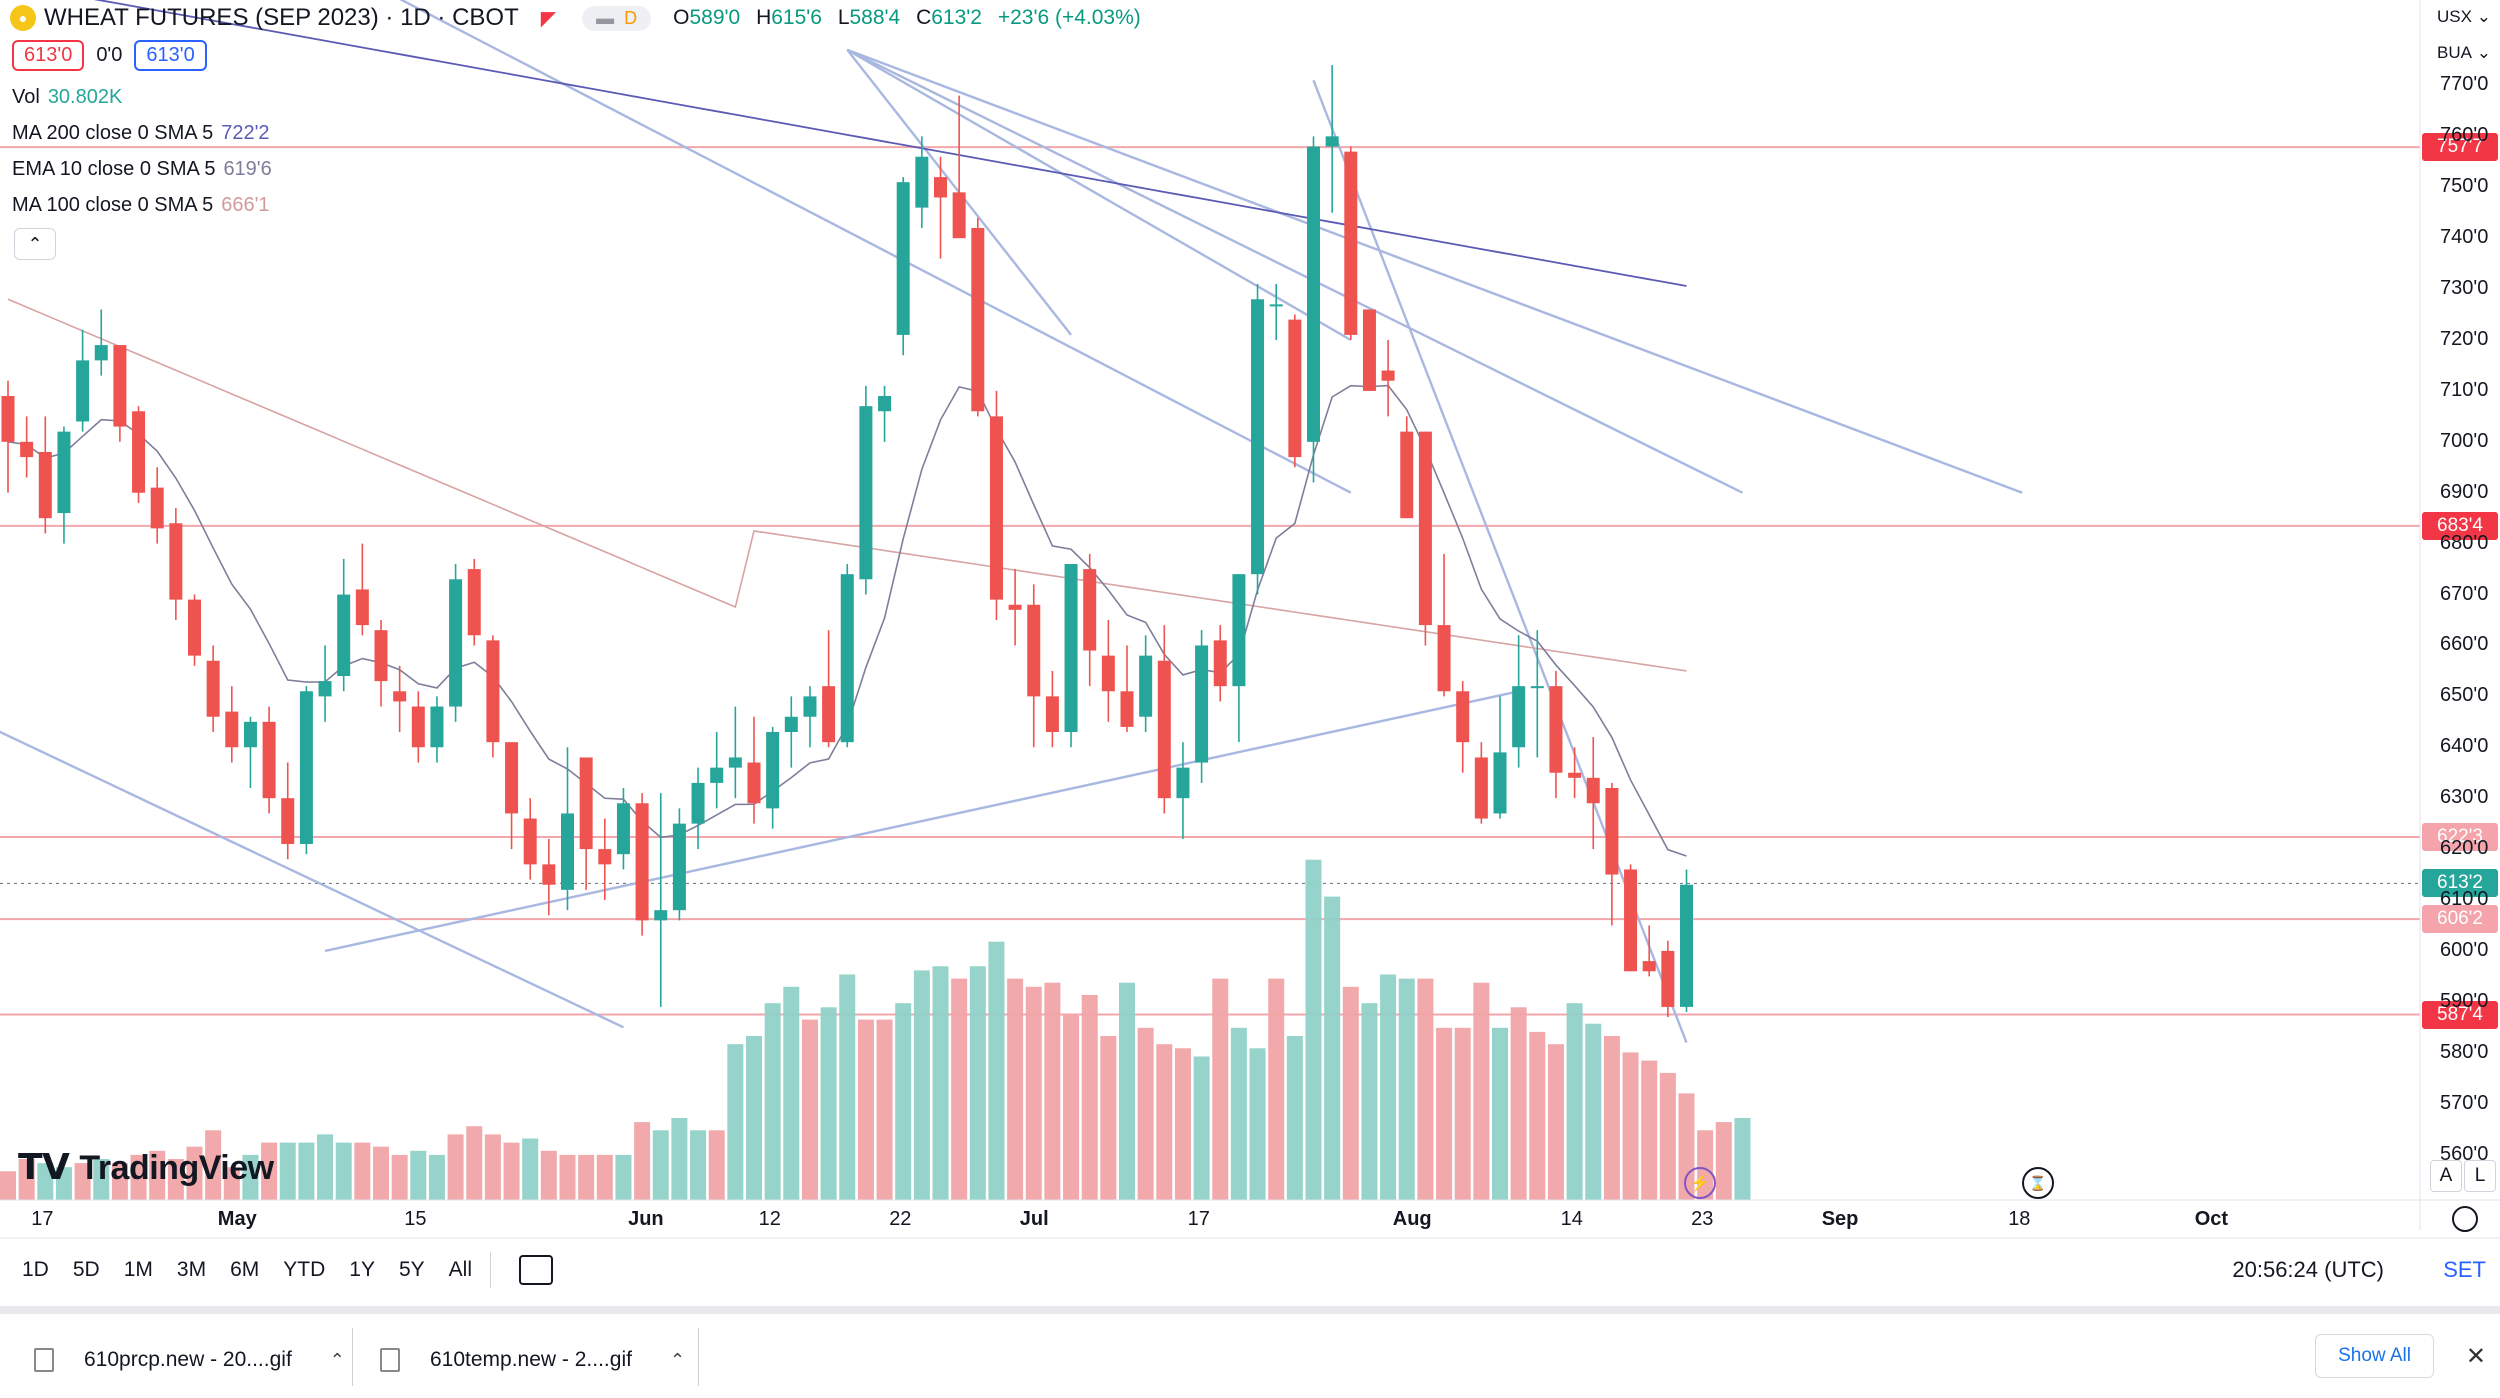 The height and width of the screenshot is (1398, 2500). I want to click on lightning-icon: ⚡, so click(1700, 1183).